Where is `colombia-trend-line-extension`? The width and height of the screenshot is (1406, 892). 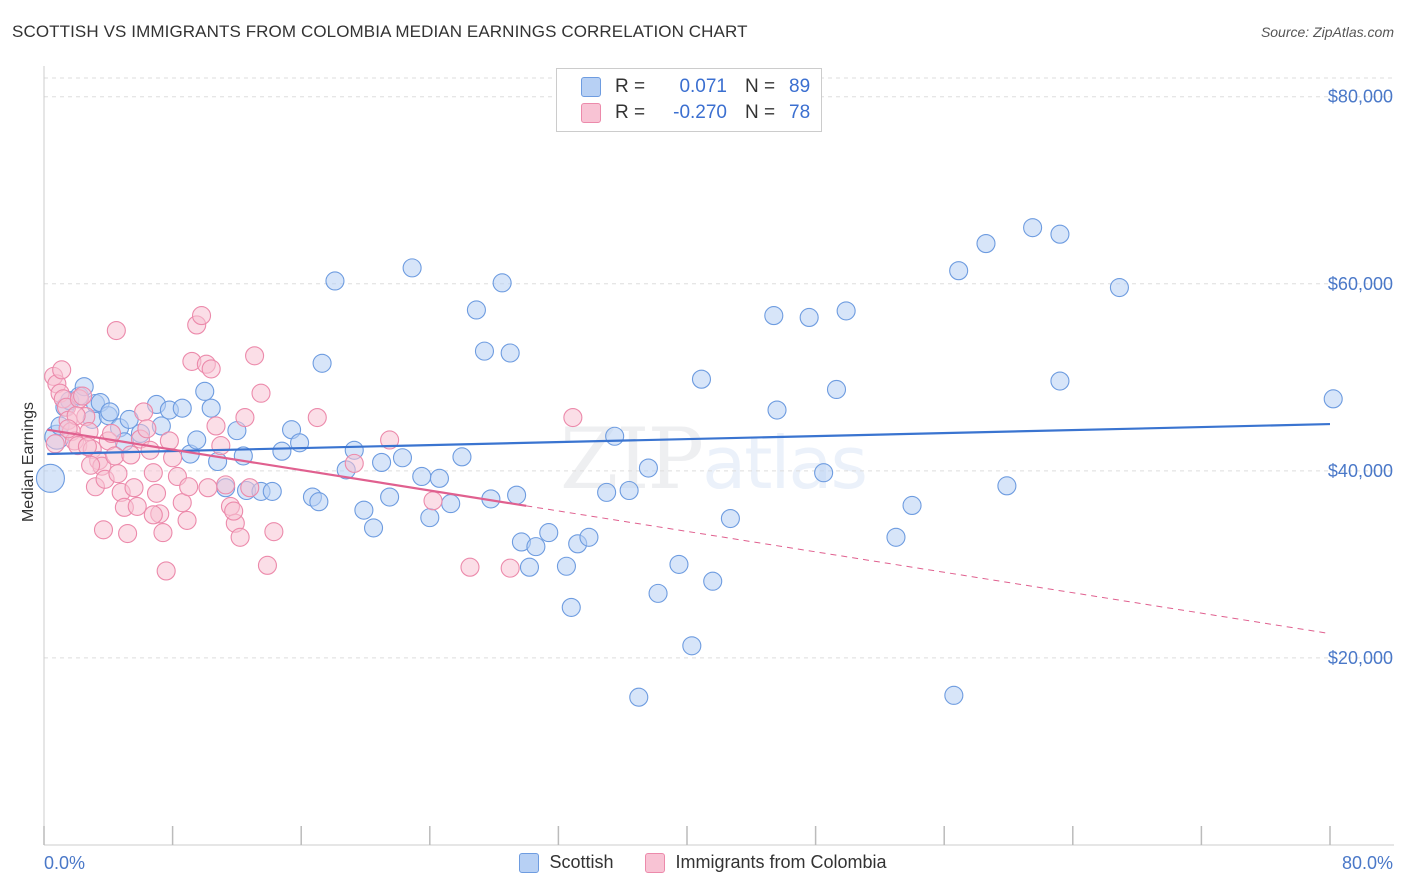
colombia-trend-line-extension is located at coordinates (928, 570).